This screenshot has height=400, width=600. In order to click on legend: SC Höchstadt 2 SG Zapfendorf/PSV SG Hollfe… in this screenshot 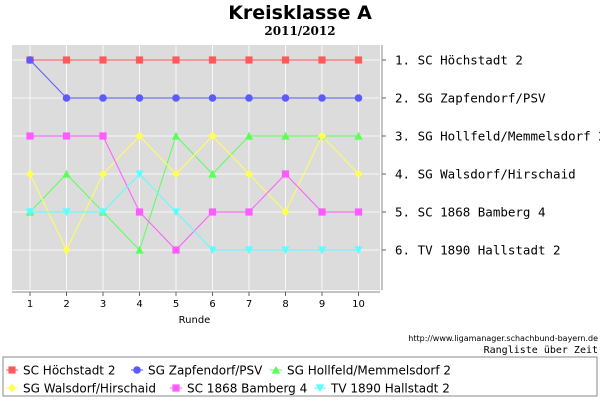, I will do `click(228, 380)`.